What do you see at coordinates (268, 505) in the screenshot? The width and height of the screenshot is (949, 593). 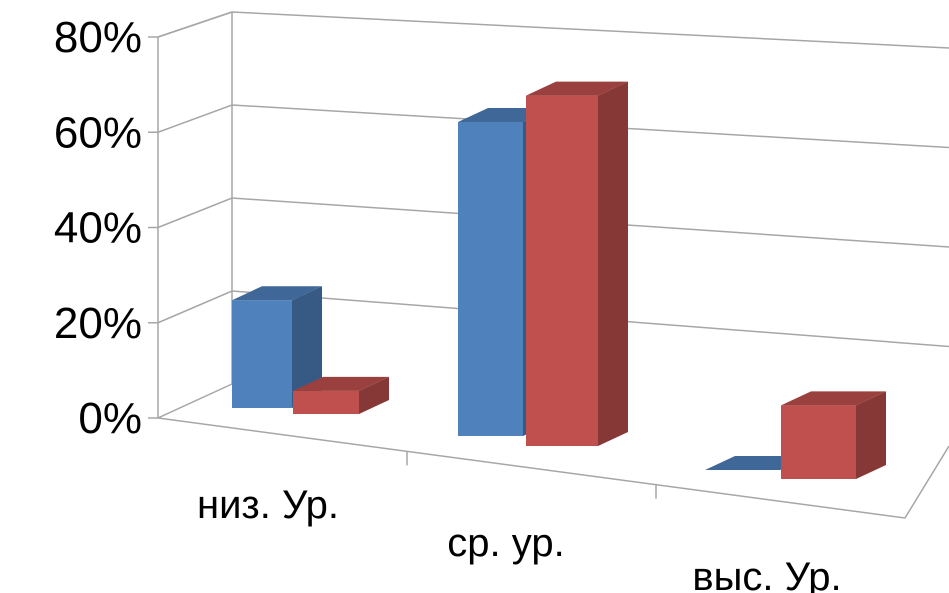 I see `x-category-label: низ. Ур.` at bounding box center [268, 505].